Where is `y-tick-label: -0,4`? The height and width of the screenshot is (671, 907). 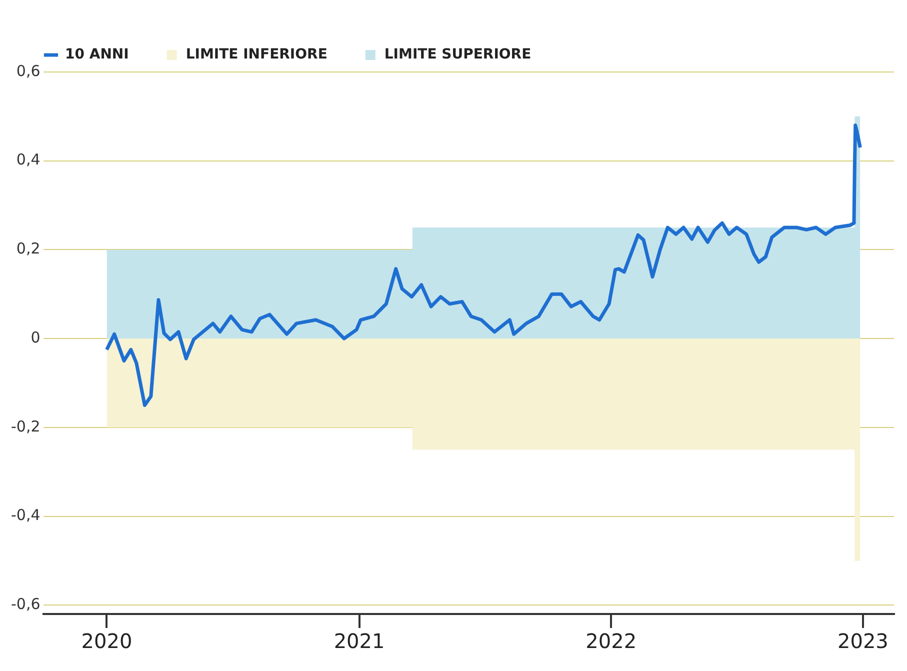
y-tick-label: -0,4 is located at coordinates (25, 515).